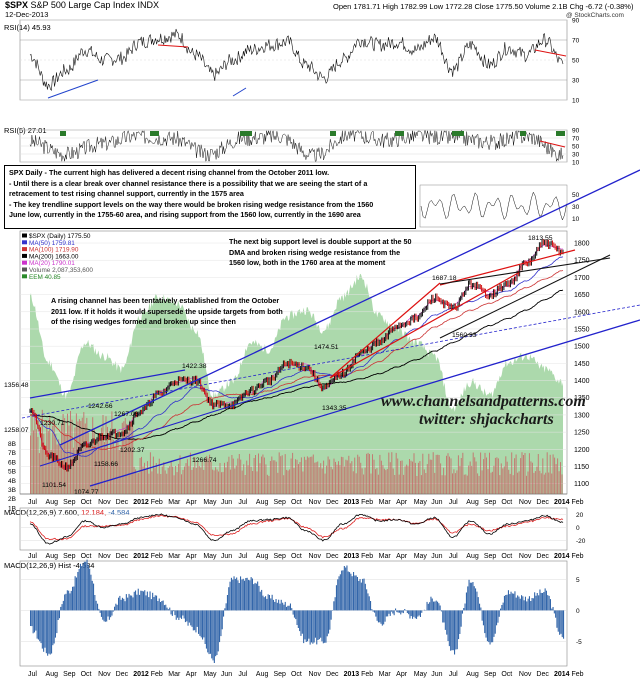  I want to click on rsi5-overbought-fill, so click(154, 133).